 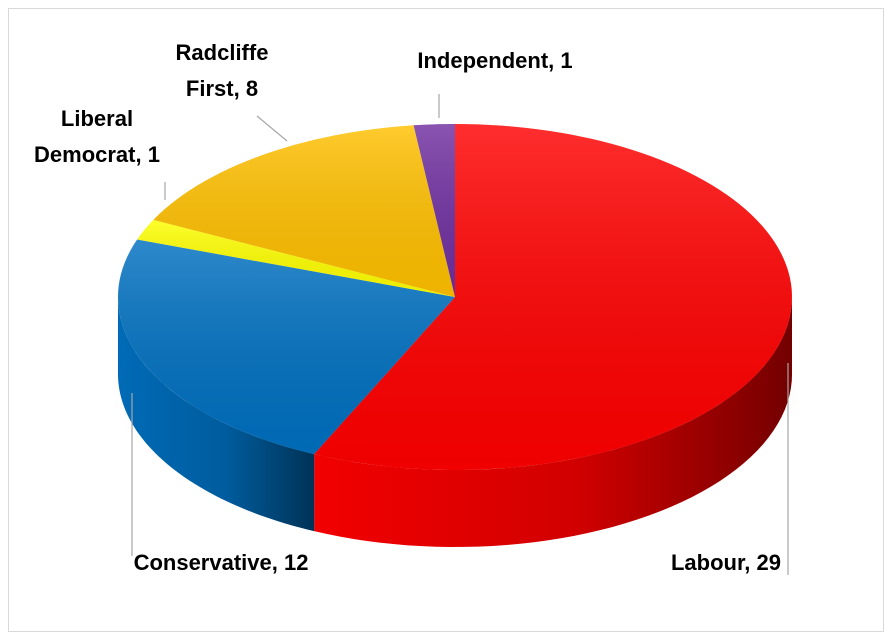 I want to click on pie-slice-shine-liberal-democrat, so click(x=296, y=258).